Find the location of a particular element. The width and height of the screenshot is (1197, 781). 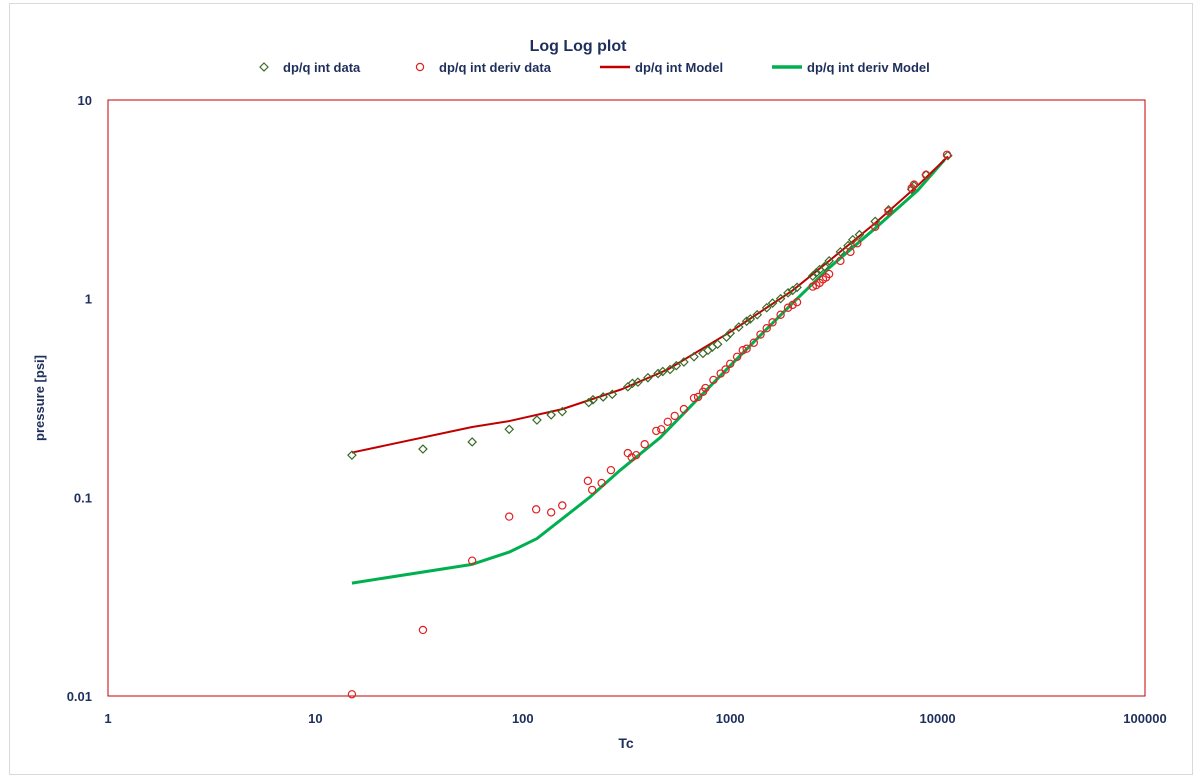

legend-circle-icon is located at coordinates (420, 67).